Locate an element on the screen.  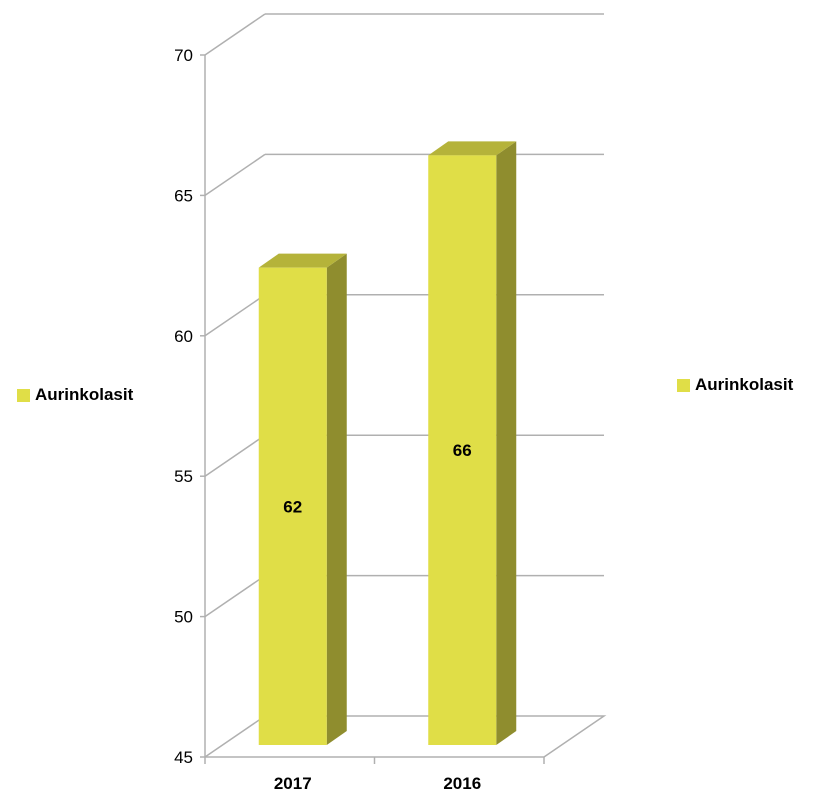
x-tick-label: 2017 is located at coordinates (293, 783).